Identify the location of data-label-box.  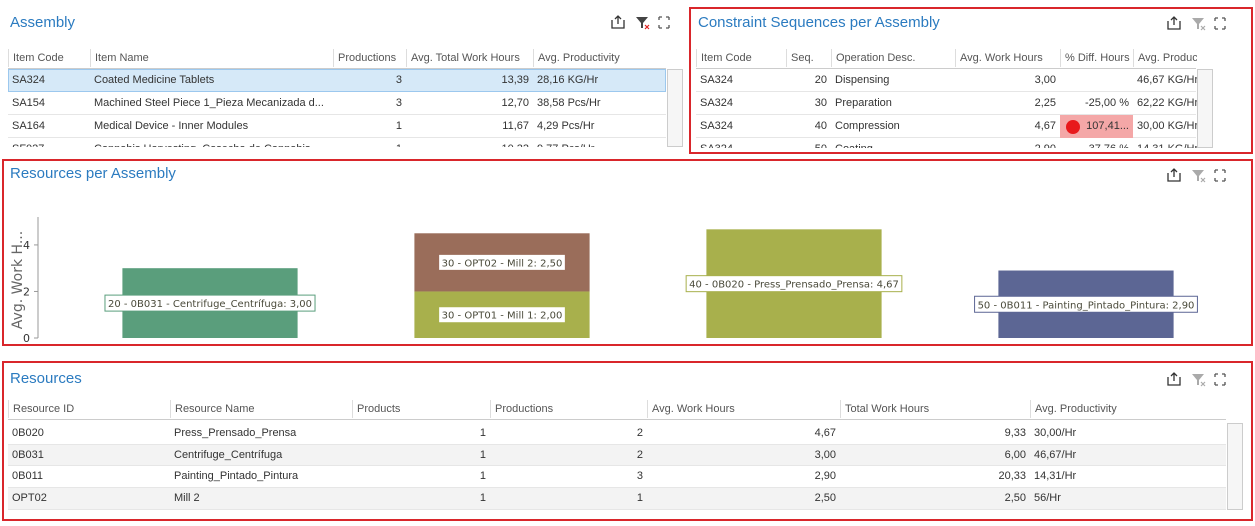
(1086, 304).